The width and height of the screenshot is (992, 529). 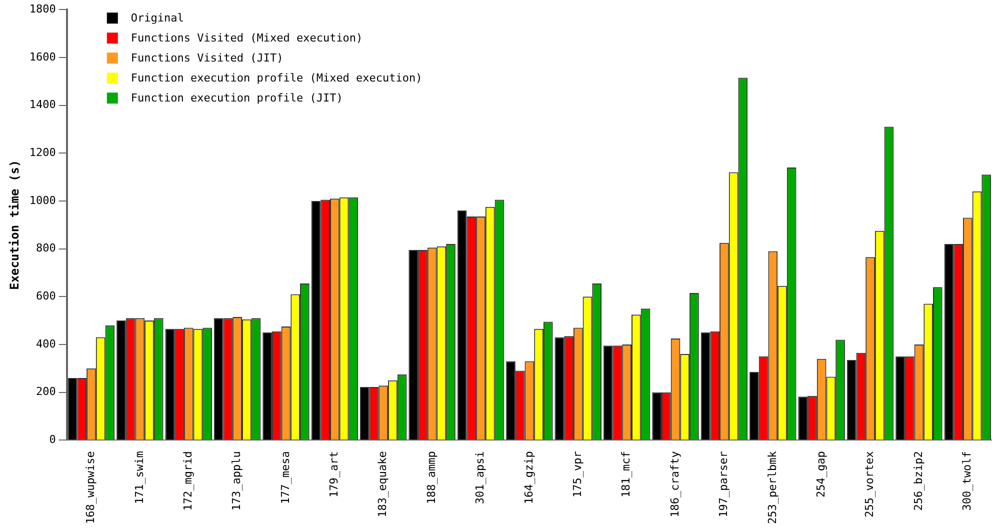 What do you see at coordinates (236, 97) in the screenshot?
I see `legend-label: Function execution profile (JIT)` at bounding box center [236, 97].